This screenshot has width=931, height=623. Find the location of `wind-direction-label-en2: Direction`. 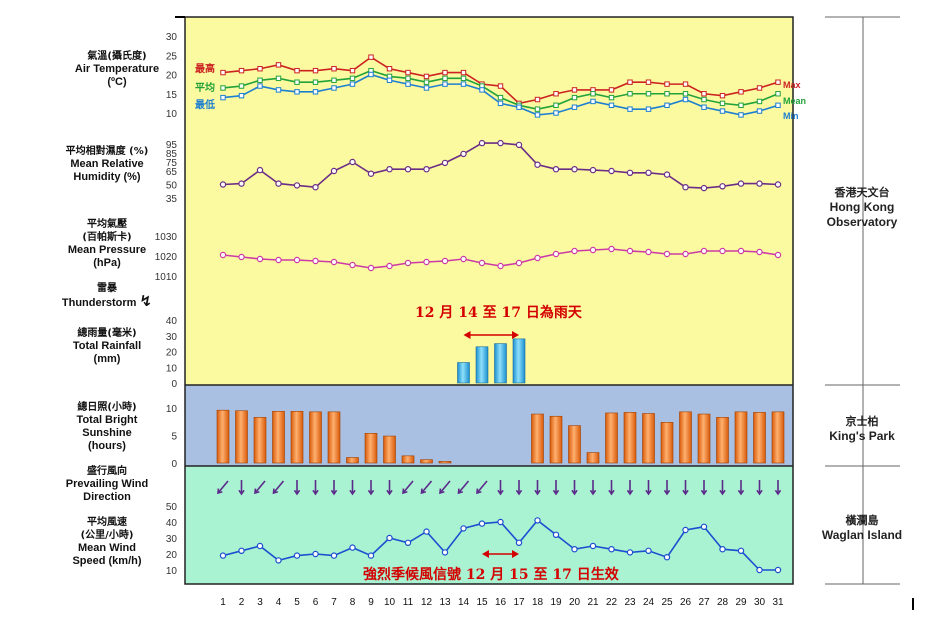

wind-direction-label-en2: Direction is located at coordinates (107, 497).